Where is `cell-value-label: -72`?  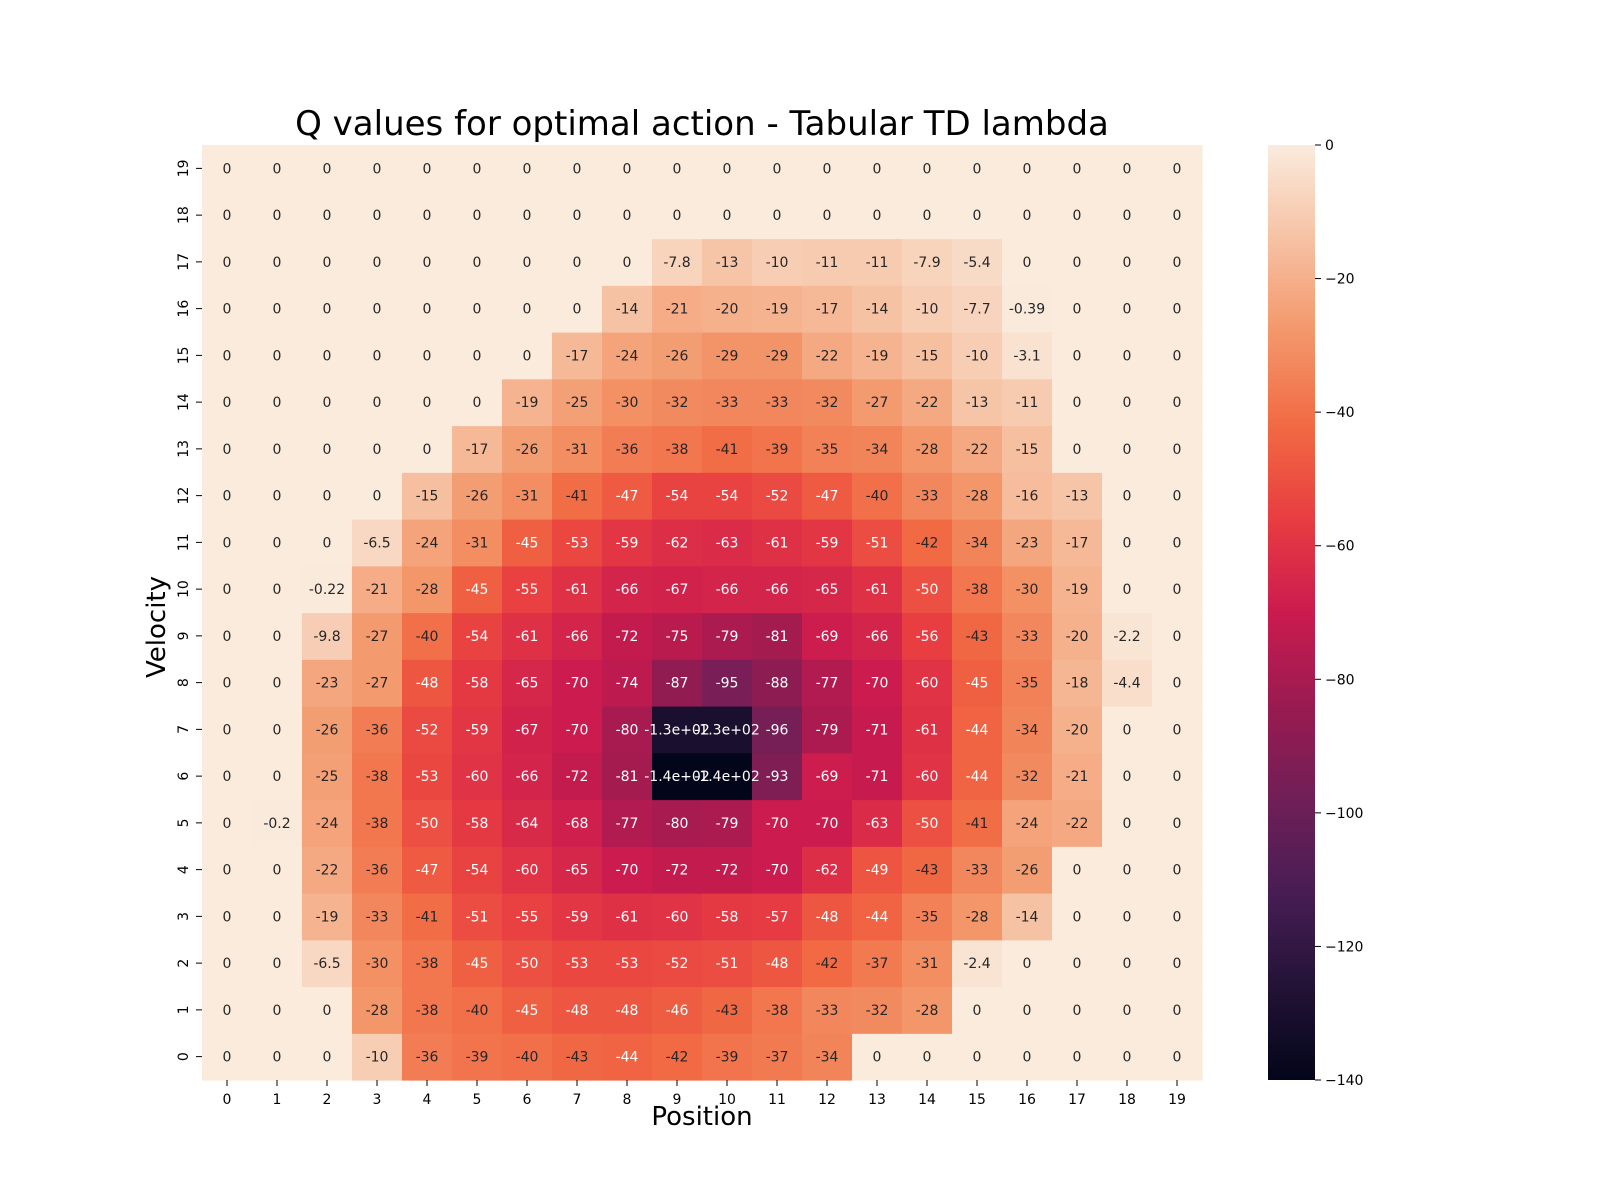 cell-value-label: -72 is located at coordinates (727, 871).